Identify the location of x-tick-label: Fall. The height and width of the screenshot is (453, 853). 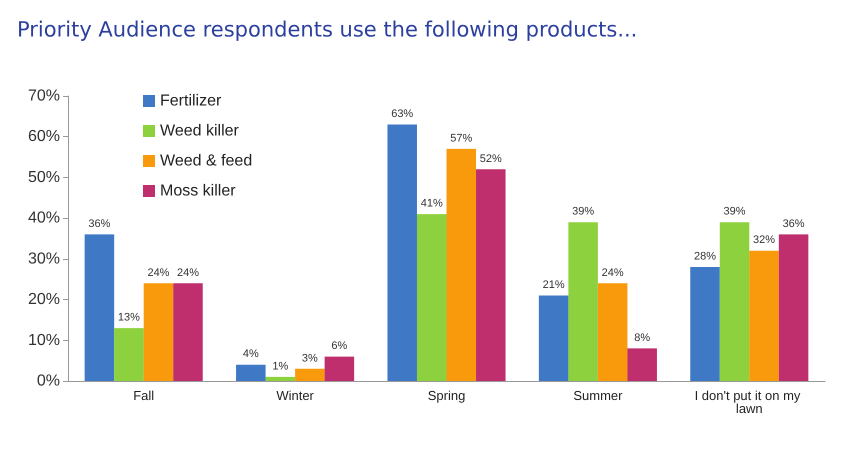
(143, 395).